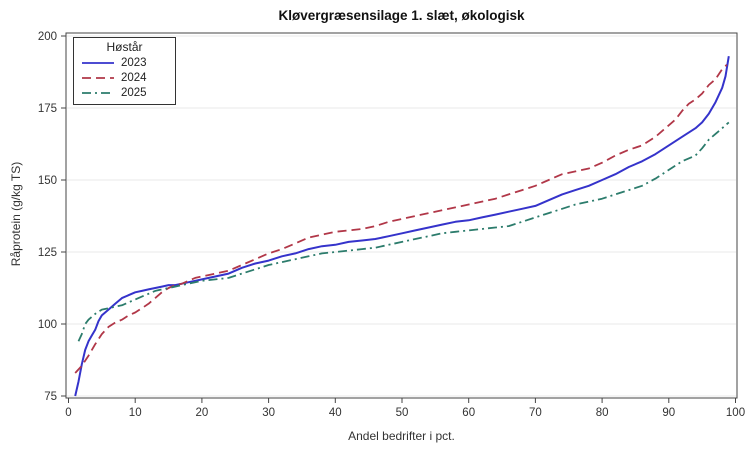 This screenshot has width=756, height=454. What do you see at coordinates (202, 413) in the screenshot?
I see `x-tick-label: 20` at bounding box center [202, 413].